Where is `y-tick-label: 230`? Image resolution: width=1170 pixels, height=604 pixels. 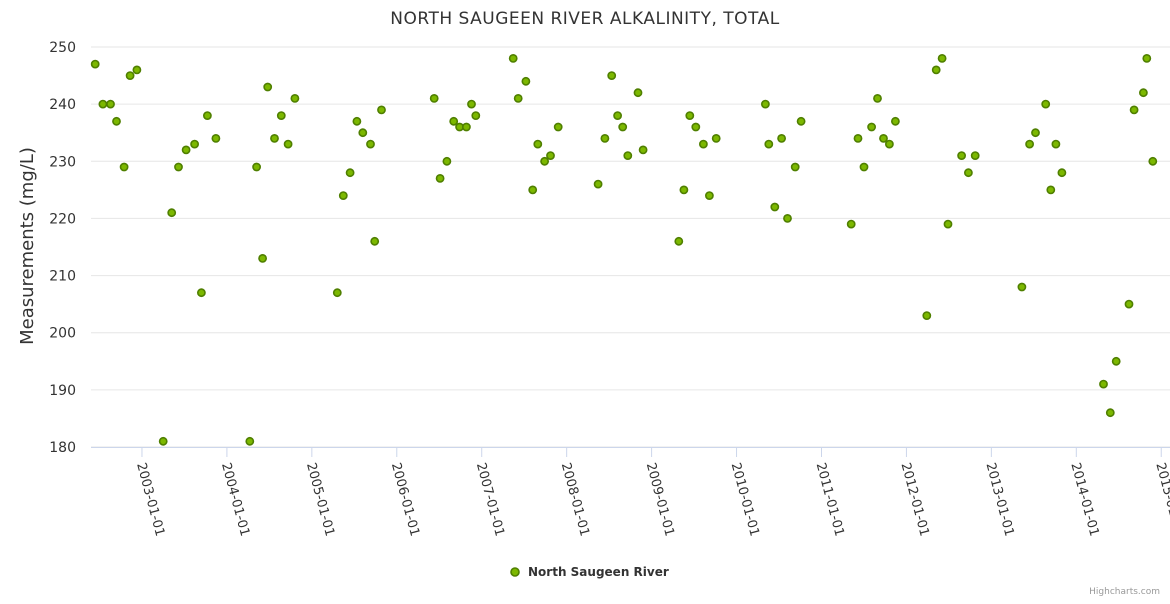 y-tick-label: 230 is located at coordinates (62, 162).